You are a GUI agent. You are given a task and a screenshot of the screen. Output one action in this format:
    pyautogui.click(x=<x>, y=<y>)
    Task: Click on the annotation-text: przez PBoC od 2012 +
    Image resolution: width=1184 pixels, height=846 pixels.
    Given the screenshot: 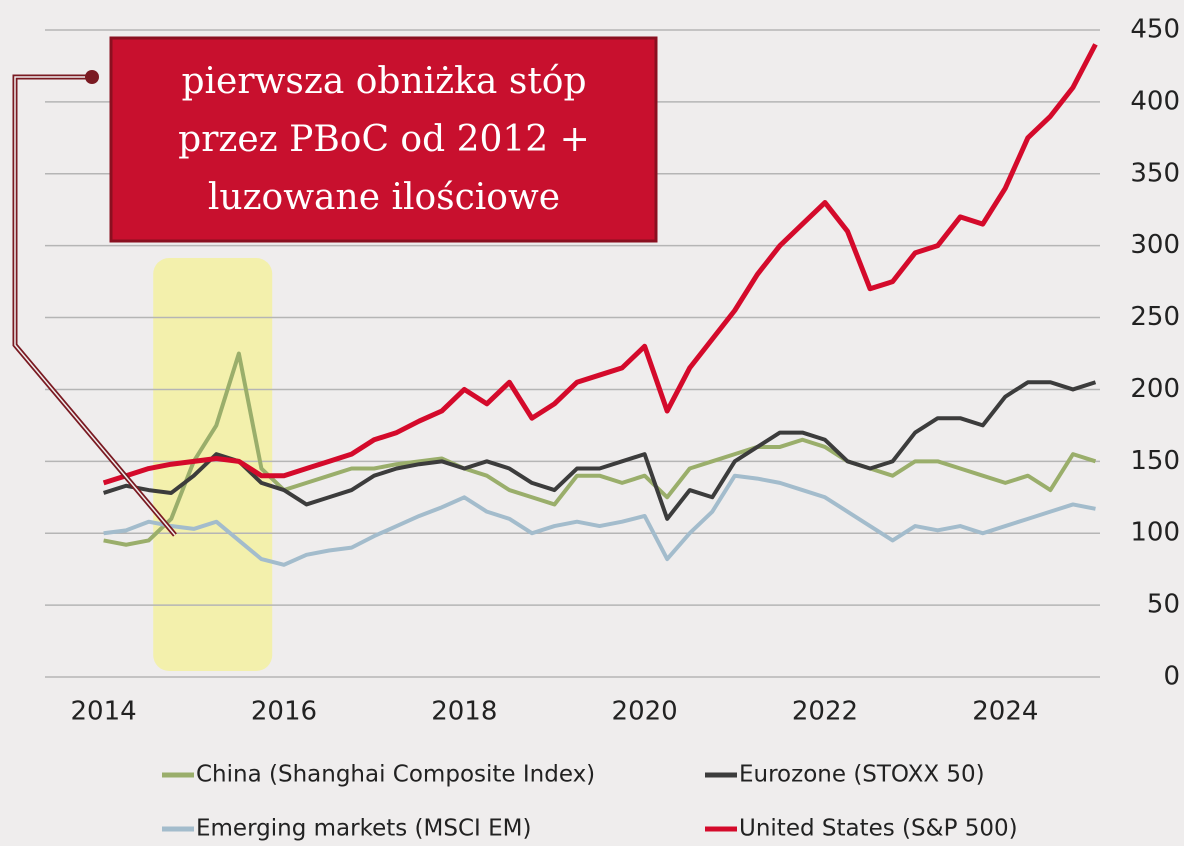 What is the action you would take?
    pyautogui.click(x=384, y=139)
    